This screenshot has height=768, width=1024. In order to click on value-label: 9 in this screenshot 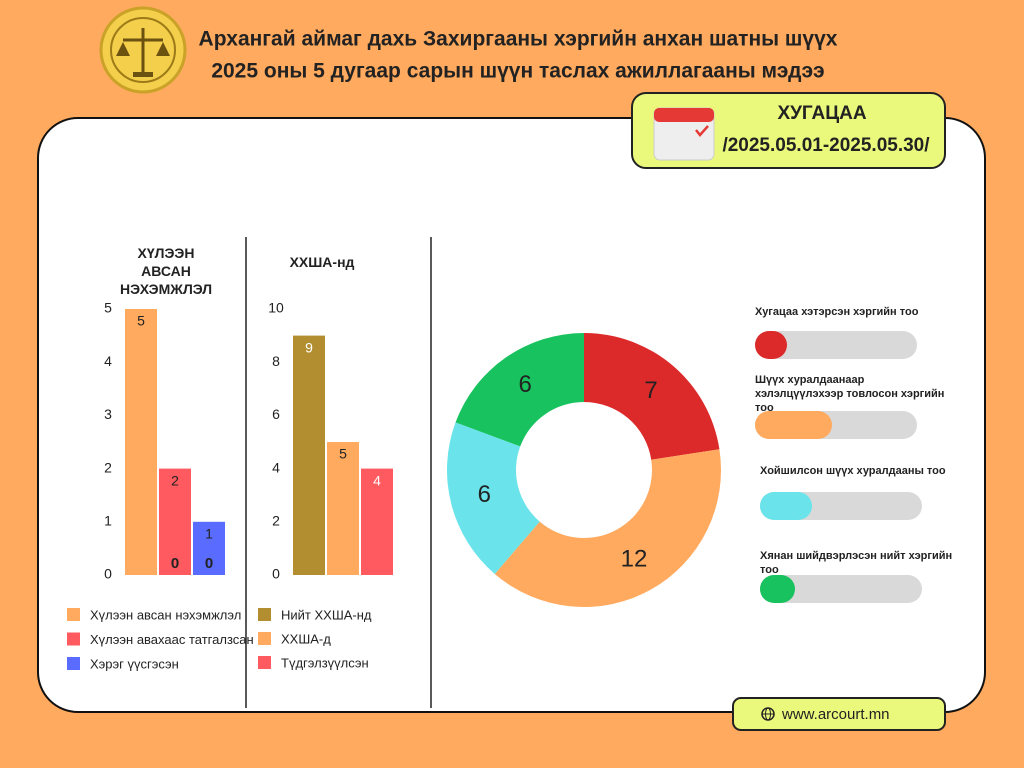, I will do `click(309, 347)`.